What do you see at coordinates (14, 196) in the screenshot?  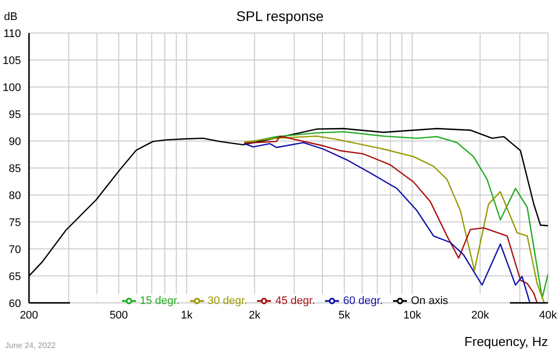 I see `y-tick-label: 80` at bounding box center [14, 196].